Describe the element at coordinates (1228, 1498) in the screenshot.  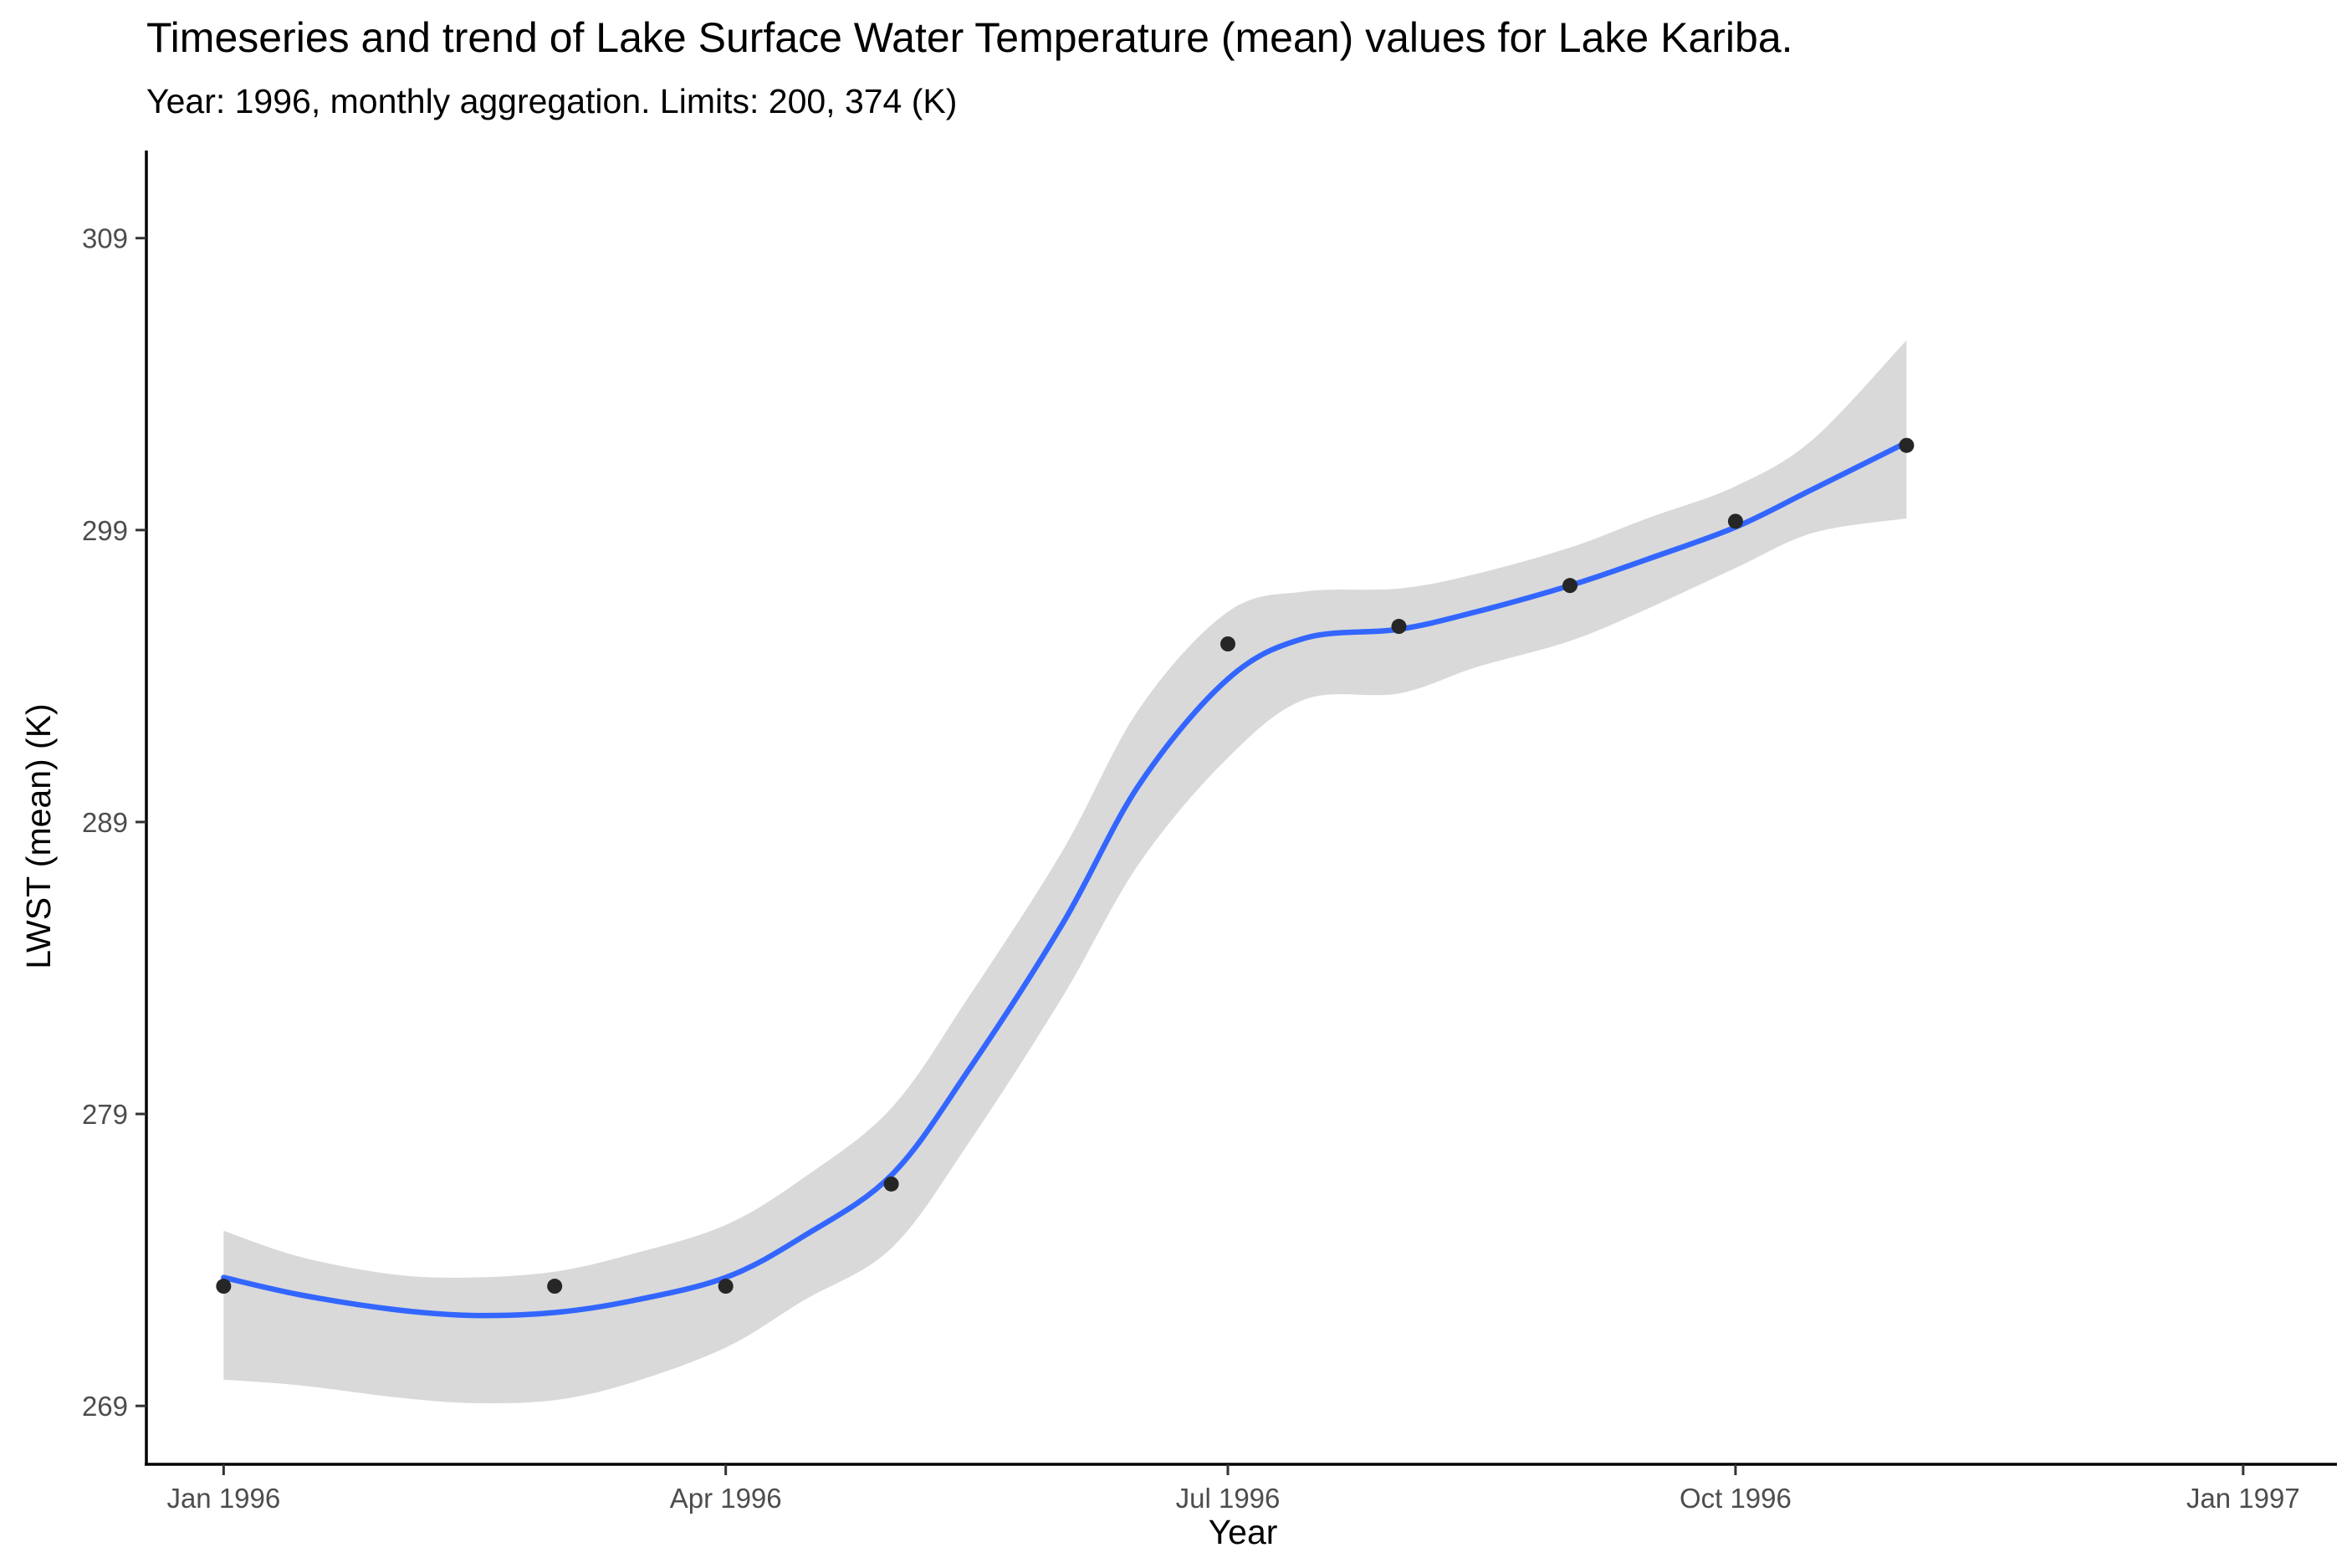
I see `x-tick-label: Jul 1996` at that location.